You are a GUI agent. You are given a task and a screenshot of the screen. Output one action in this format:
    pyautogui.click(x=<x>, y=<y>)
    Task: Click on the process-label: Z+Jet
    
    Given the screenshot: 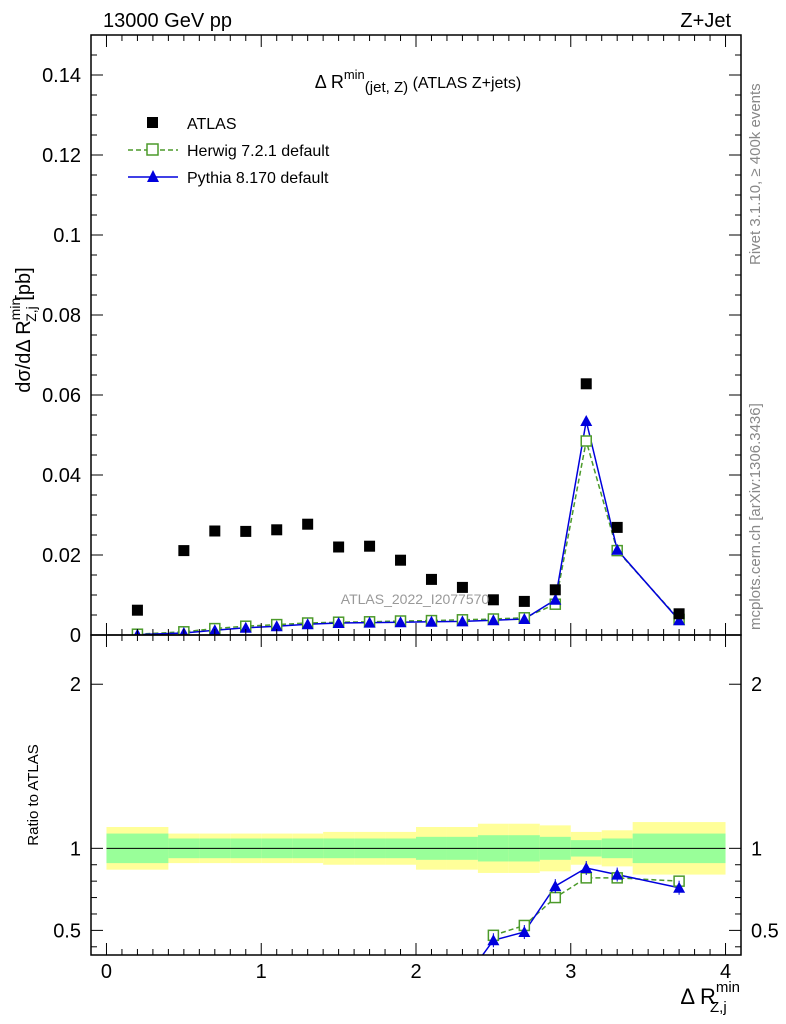 What is the action you would take?
    pyautogui.click(x=705, y=21)
    